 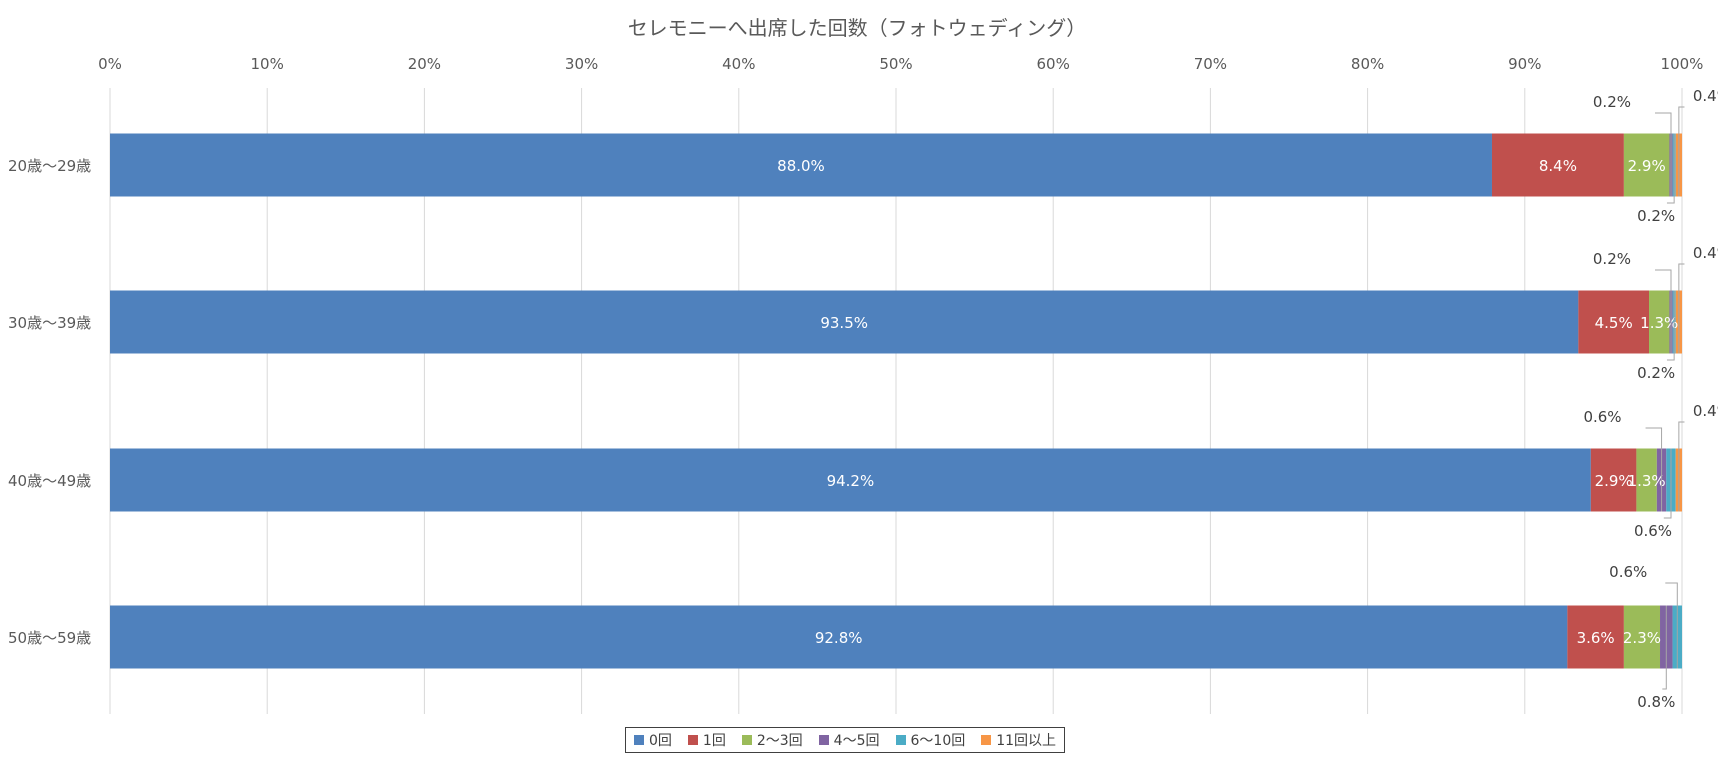 I want to click on data-label: 93.5%, so click(x=844, y=323).